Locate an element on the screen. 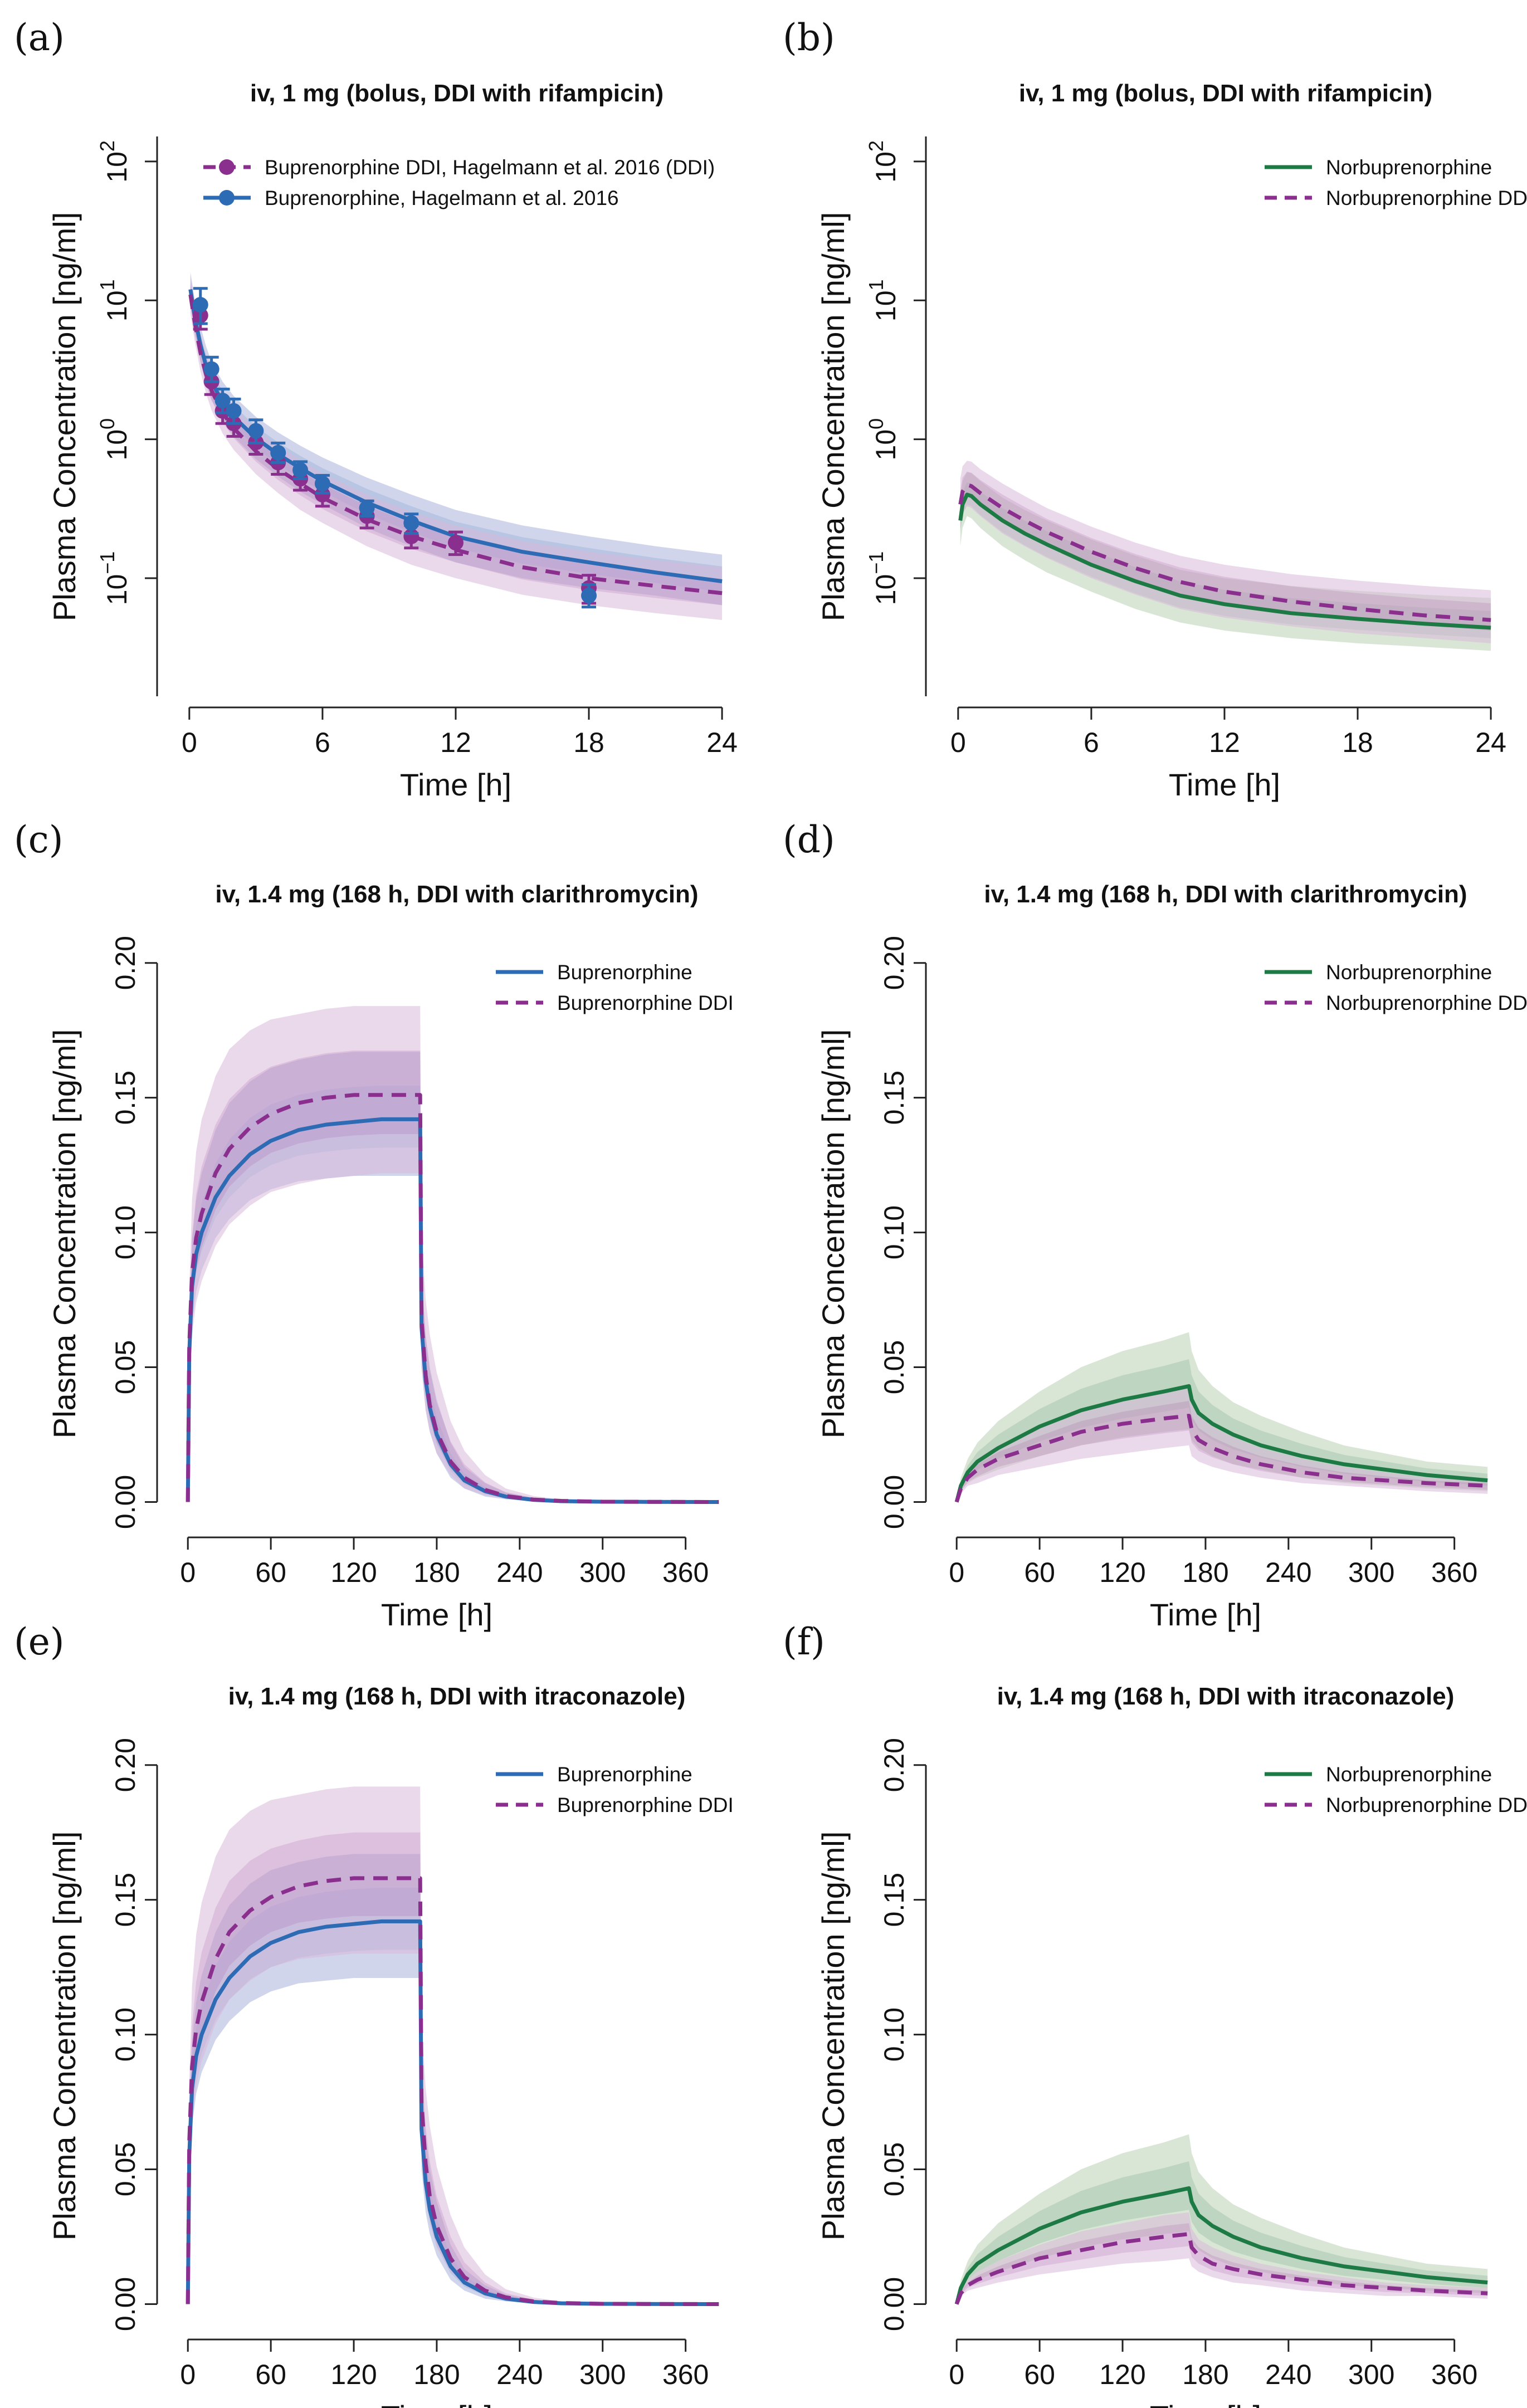 This screenshot has width=1527, height=2408. y-tick-label: 0.10 is located at coordinates (895, 2035).